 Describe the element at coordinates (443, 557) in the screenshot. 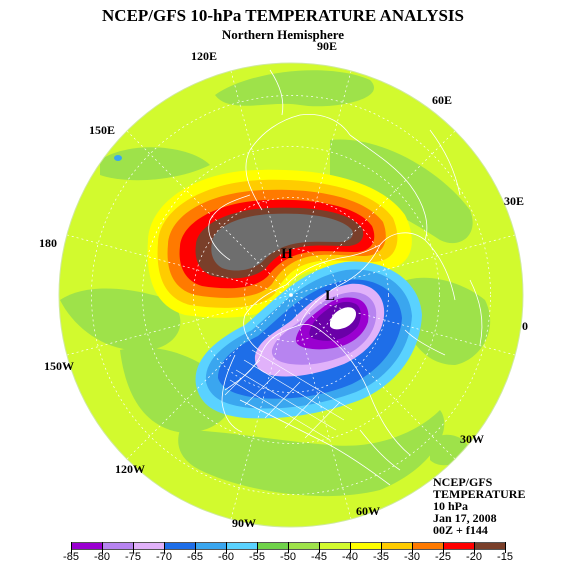

I see `legend-label: -25` at that location.